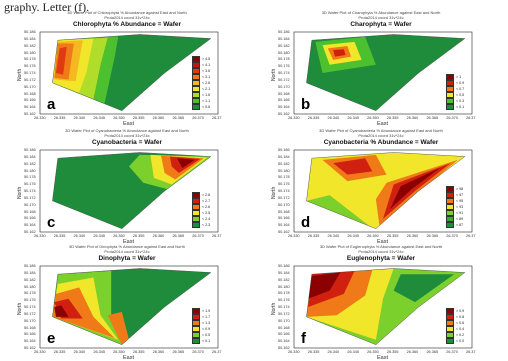 The width and height of the screenshot is (508, 361). What do you see at coordinates (201, 317) in the screenshot?
I see `legend-entry: < 1.7` at bounding box center [201, 317].